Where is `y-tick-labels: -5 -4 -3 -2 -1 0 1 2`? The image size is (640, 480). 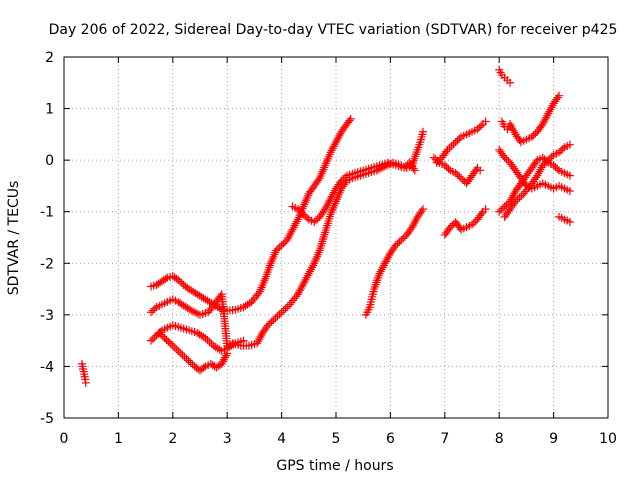
y-tick-labels: -5 -4 -3 -2 -1 0 1 2 is located at coordinates (47, 238).